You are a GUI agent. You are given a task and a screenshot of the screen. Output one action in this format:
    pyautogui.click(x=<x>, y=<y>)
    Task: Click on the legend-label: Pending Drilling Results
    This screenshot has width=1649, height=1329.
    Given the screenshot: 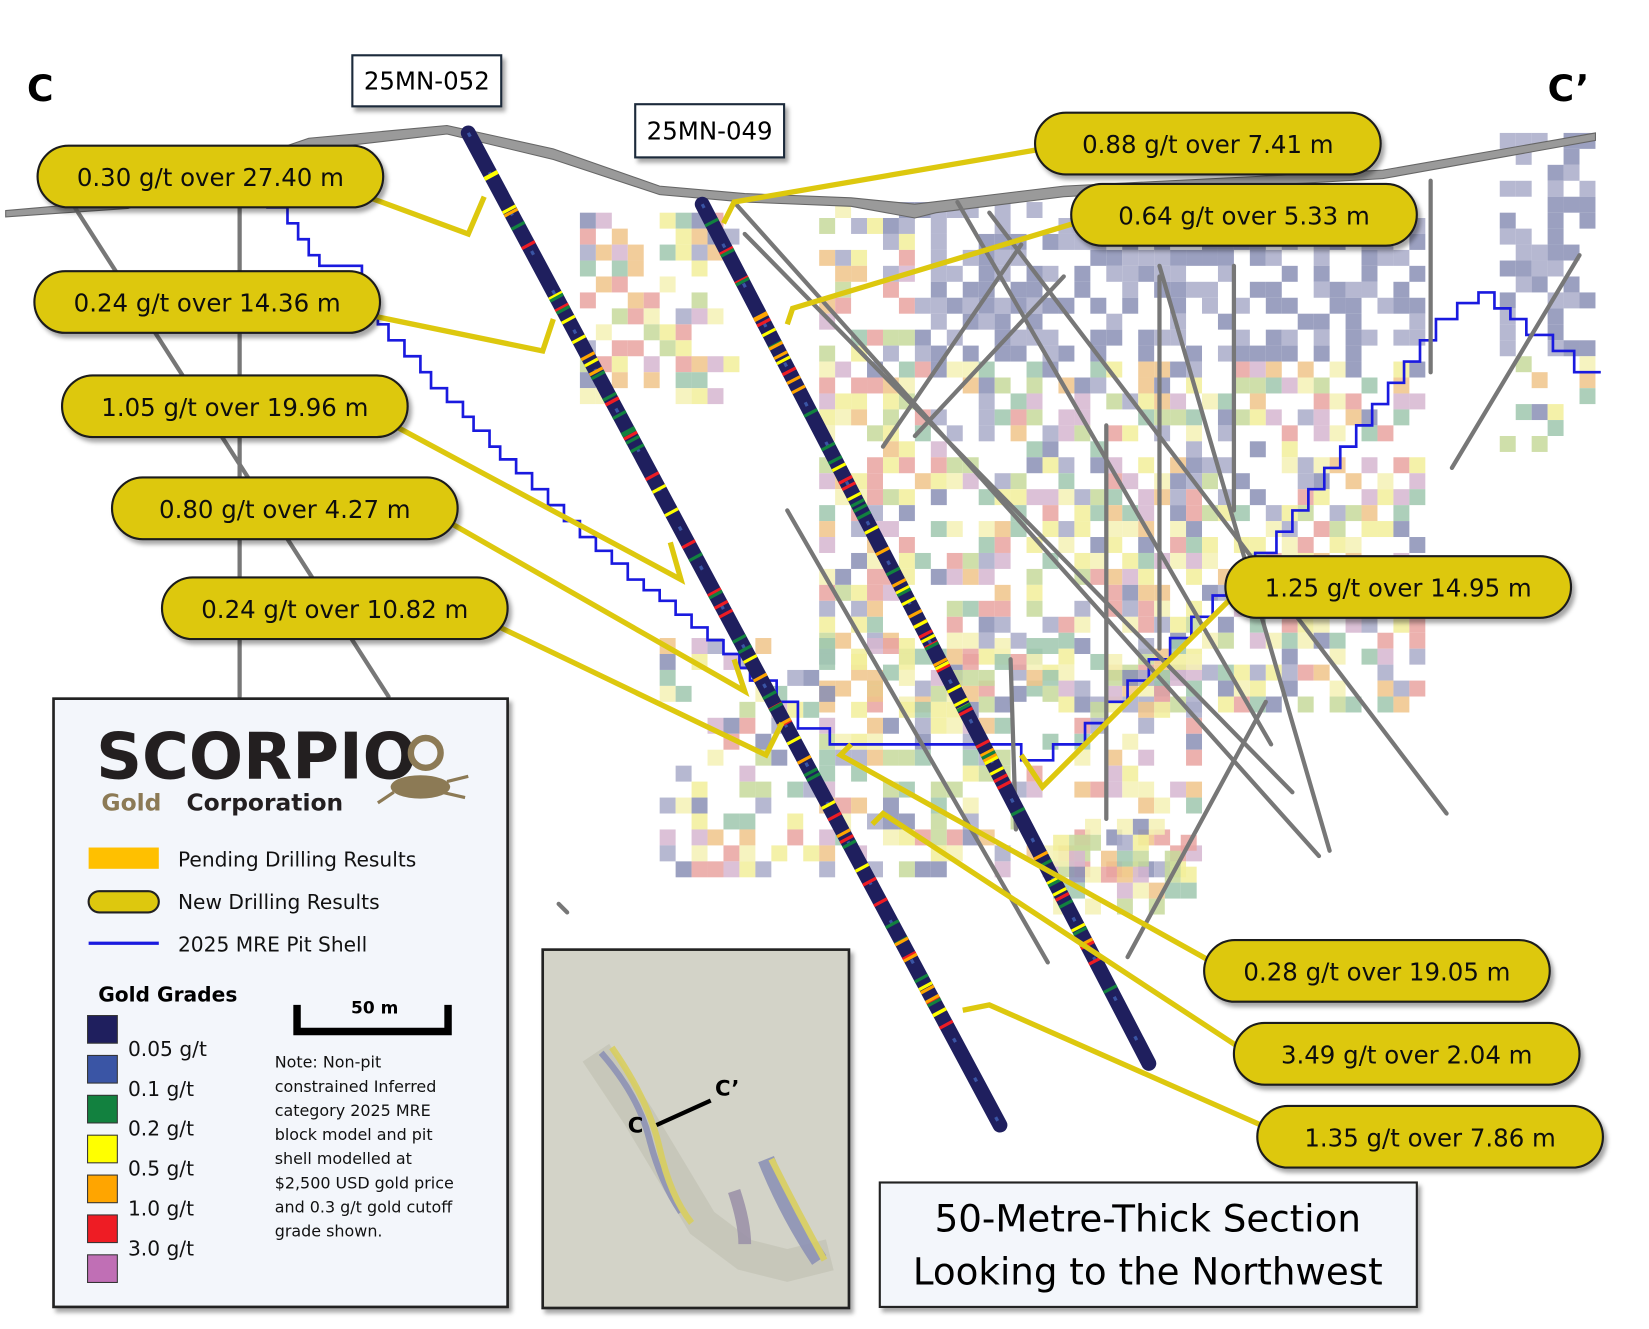 What is the action you would take?
    pyautogui.click(x=297, y=860)
    